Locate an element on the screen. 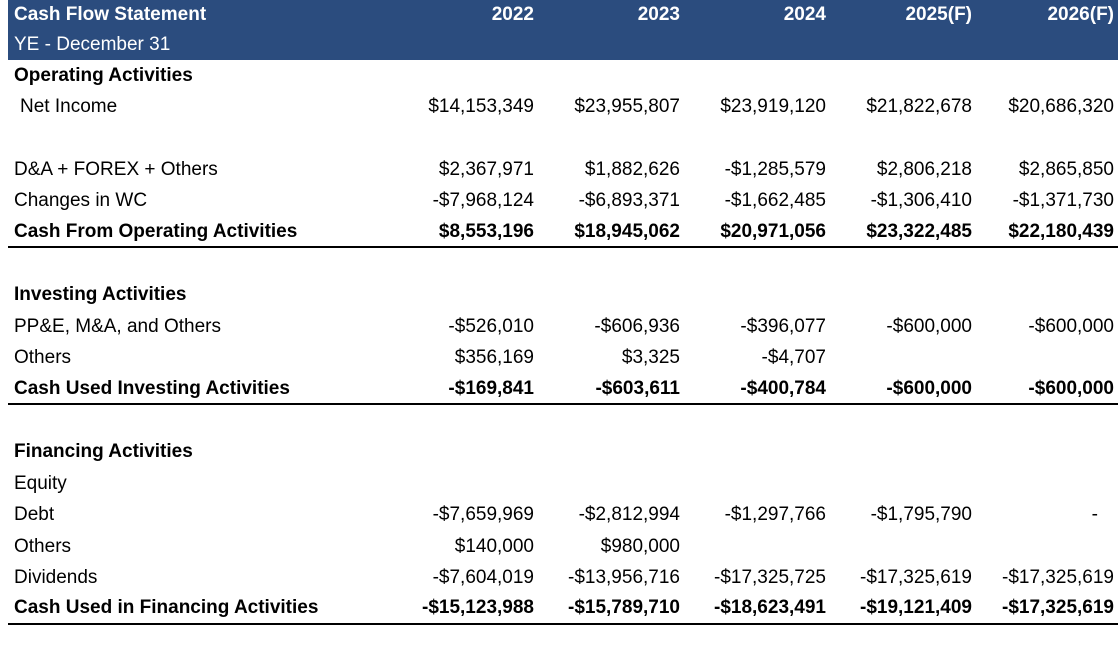 The image size is (1118, 658). cell-value: -$7,604,019 is located at coordinates (483, 577).